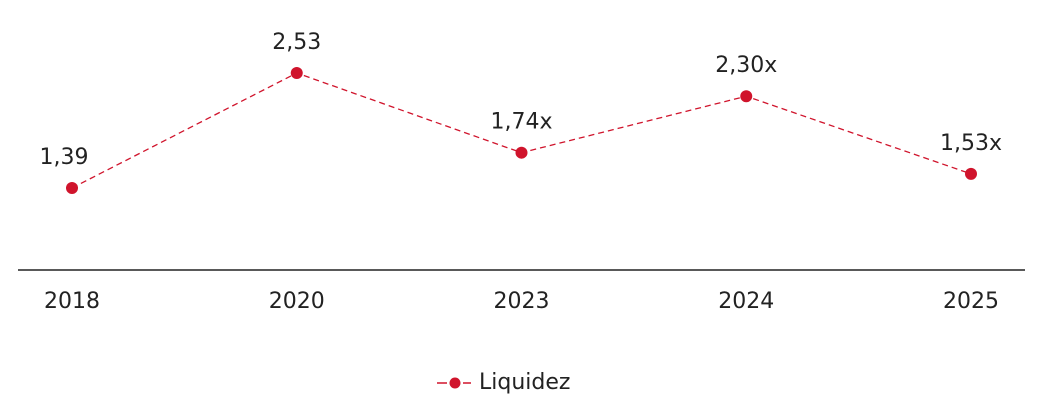 This screenshot has width=1038, height=404. I want to click on x-tick-label: 2024, so click(746, 301).